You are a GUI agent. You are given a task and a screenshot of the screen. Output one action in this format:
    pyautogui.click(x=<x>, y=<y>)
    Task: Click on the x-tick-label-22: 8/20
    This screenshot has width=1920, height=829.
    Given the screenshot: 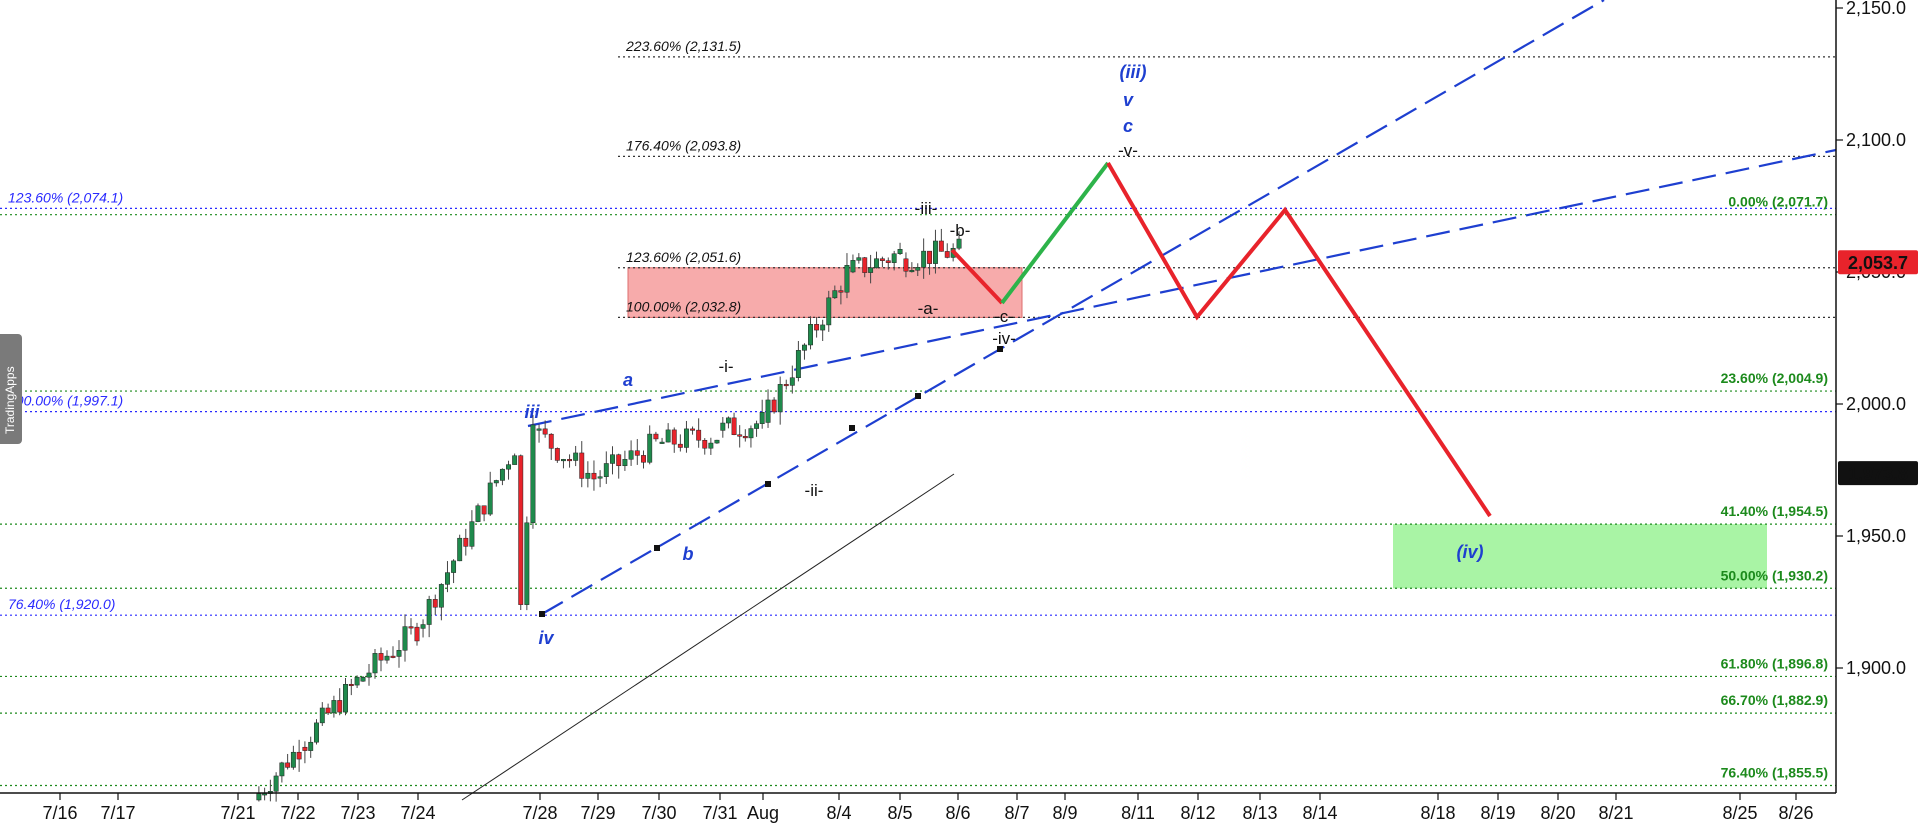 What is the action you would take?
    pyautogui.click(x=1557, y=813)
    